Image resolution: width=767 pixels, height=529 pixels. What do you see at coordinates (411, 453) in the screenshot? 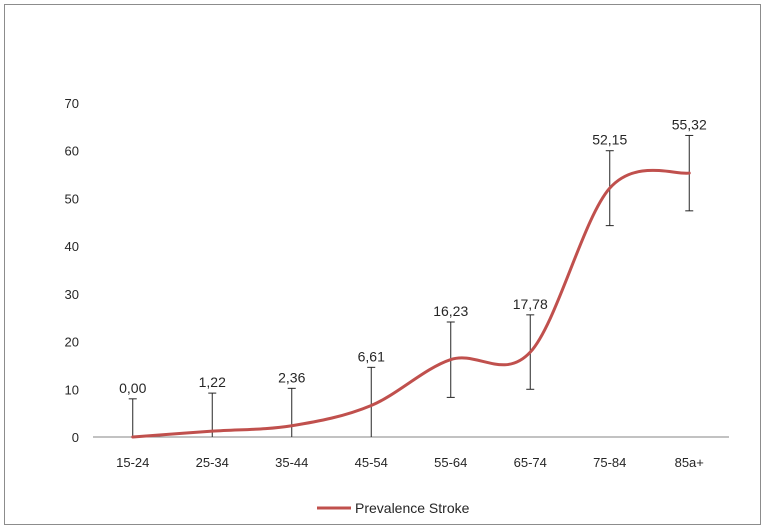
I see `x-axis: 15-24 25-34 35-44 45-54 55-64 65-74 75-84 85a+` at bounding box center [411, 453].